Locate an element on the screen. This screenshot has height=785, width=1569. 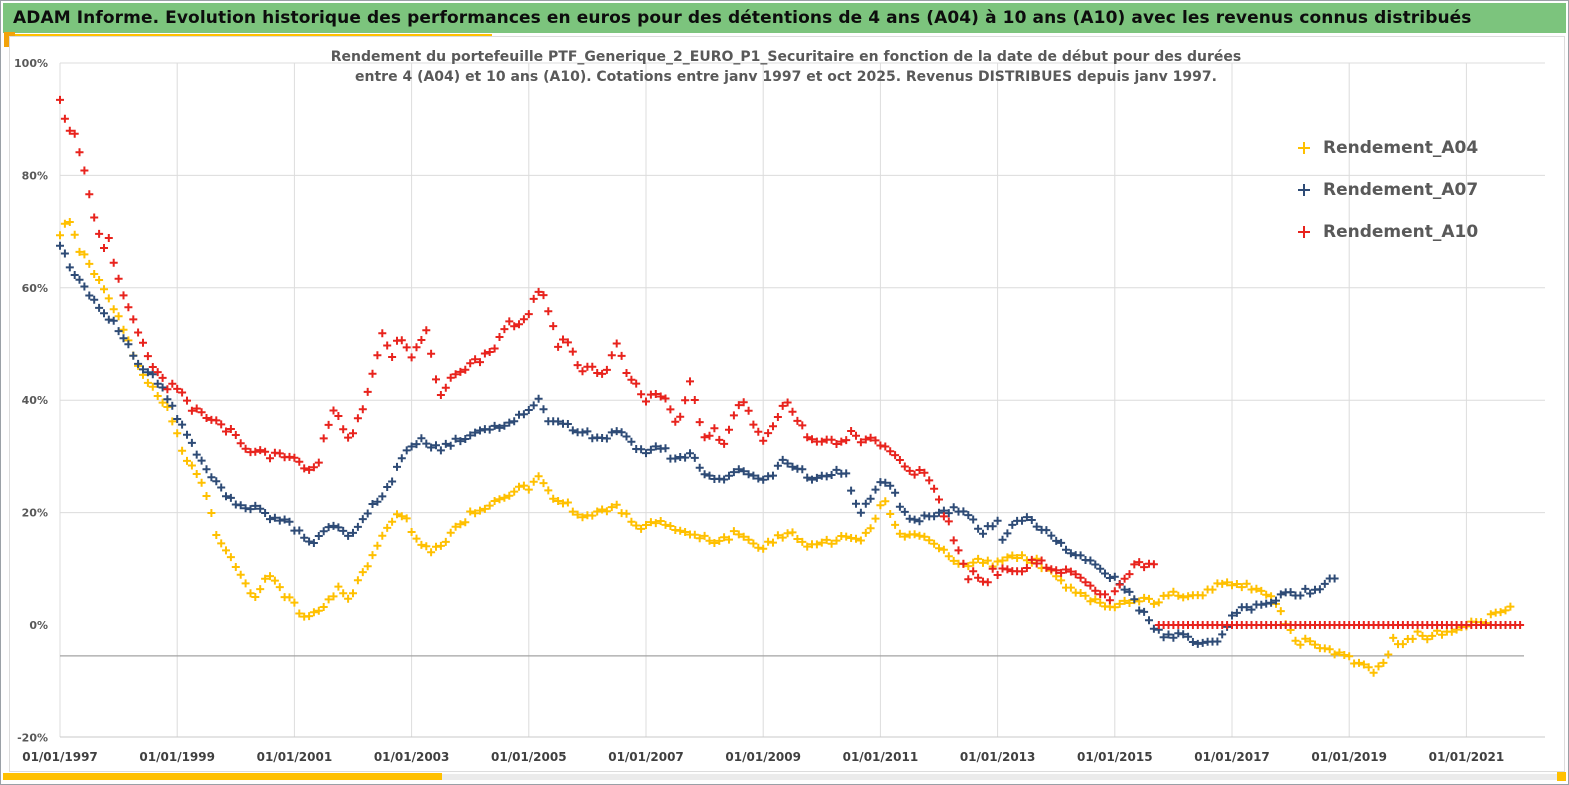
y-tick-label: 80% is located at coordinates (35, 175).